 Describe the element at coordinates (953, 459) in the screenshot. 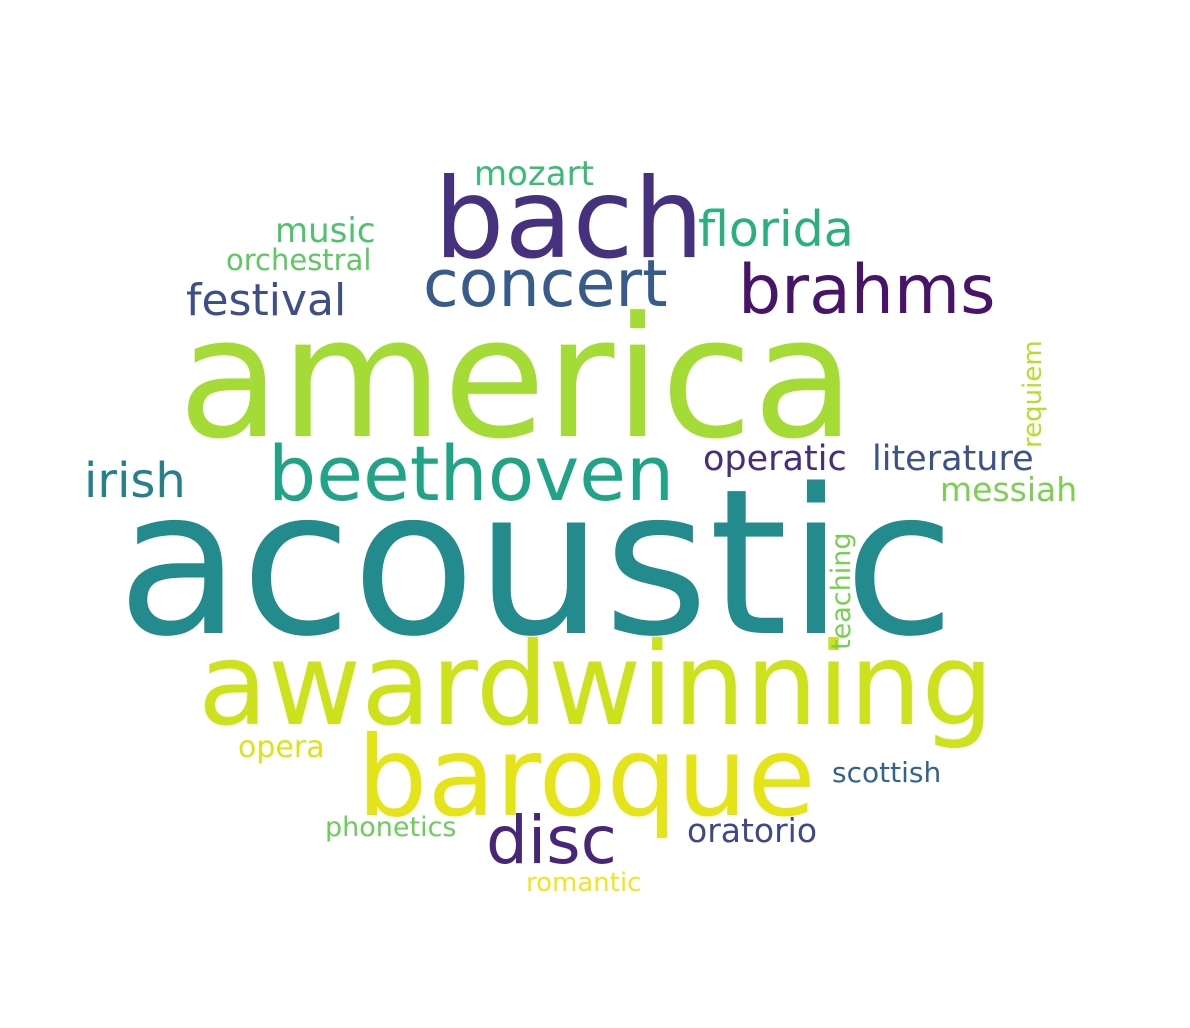

I see `word-literature: literature` at that location.